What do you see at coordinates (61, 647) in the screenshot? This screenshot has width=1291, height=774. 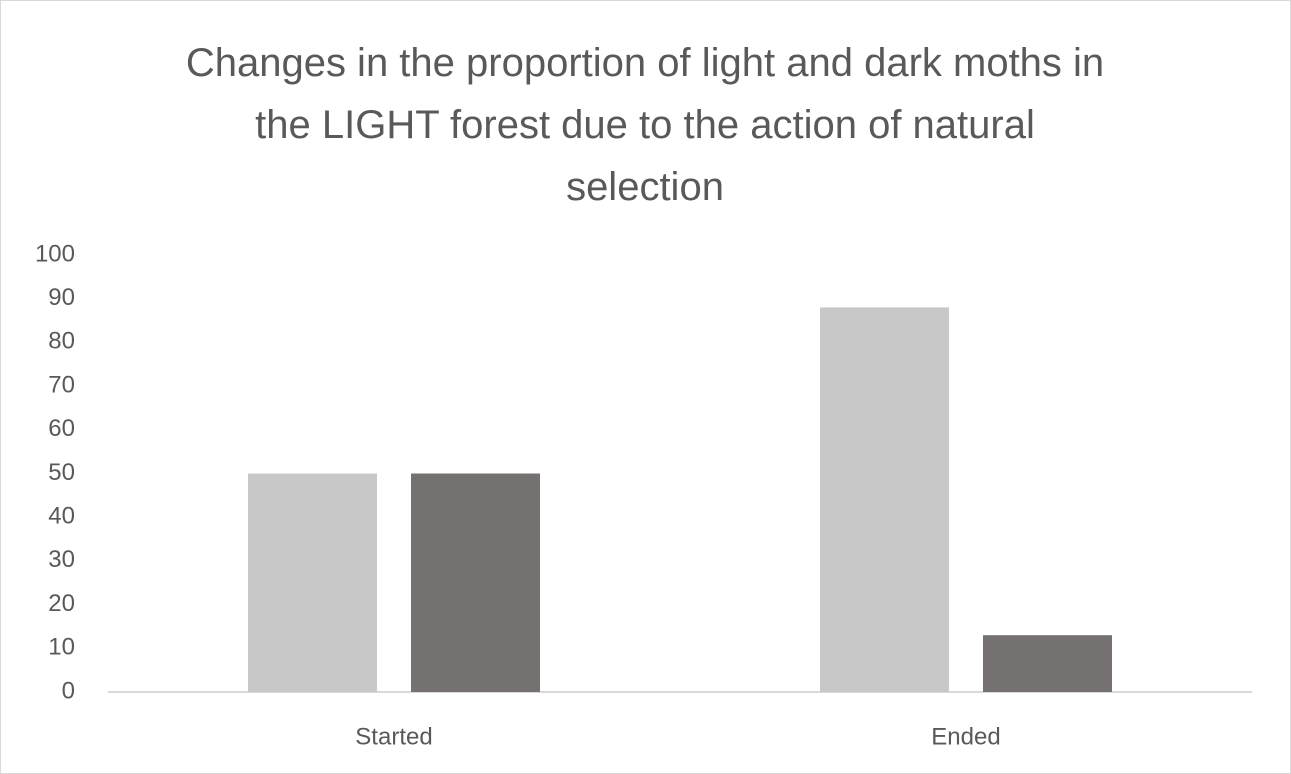 I see `y-tick-label: 10` at bounding box center [61, 647].